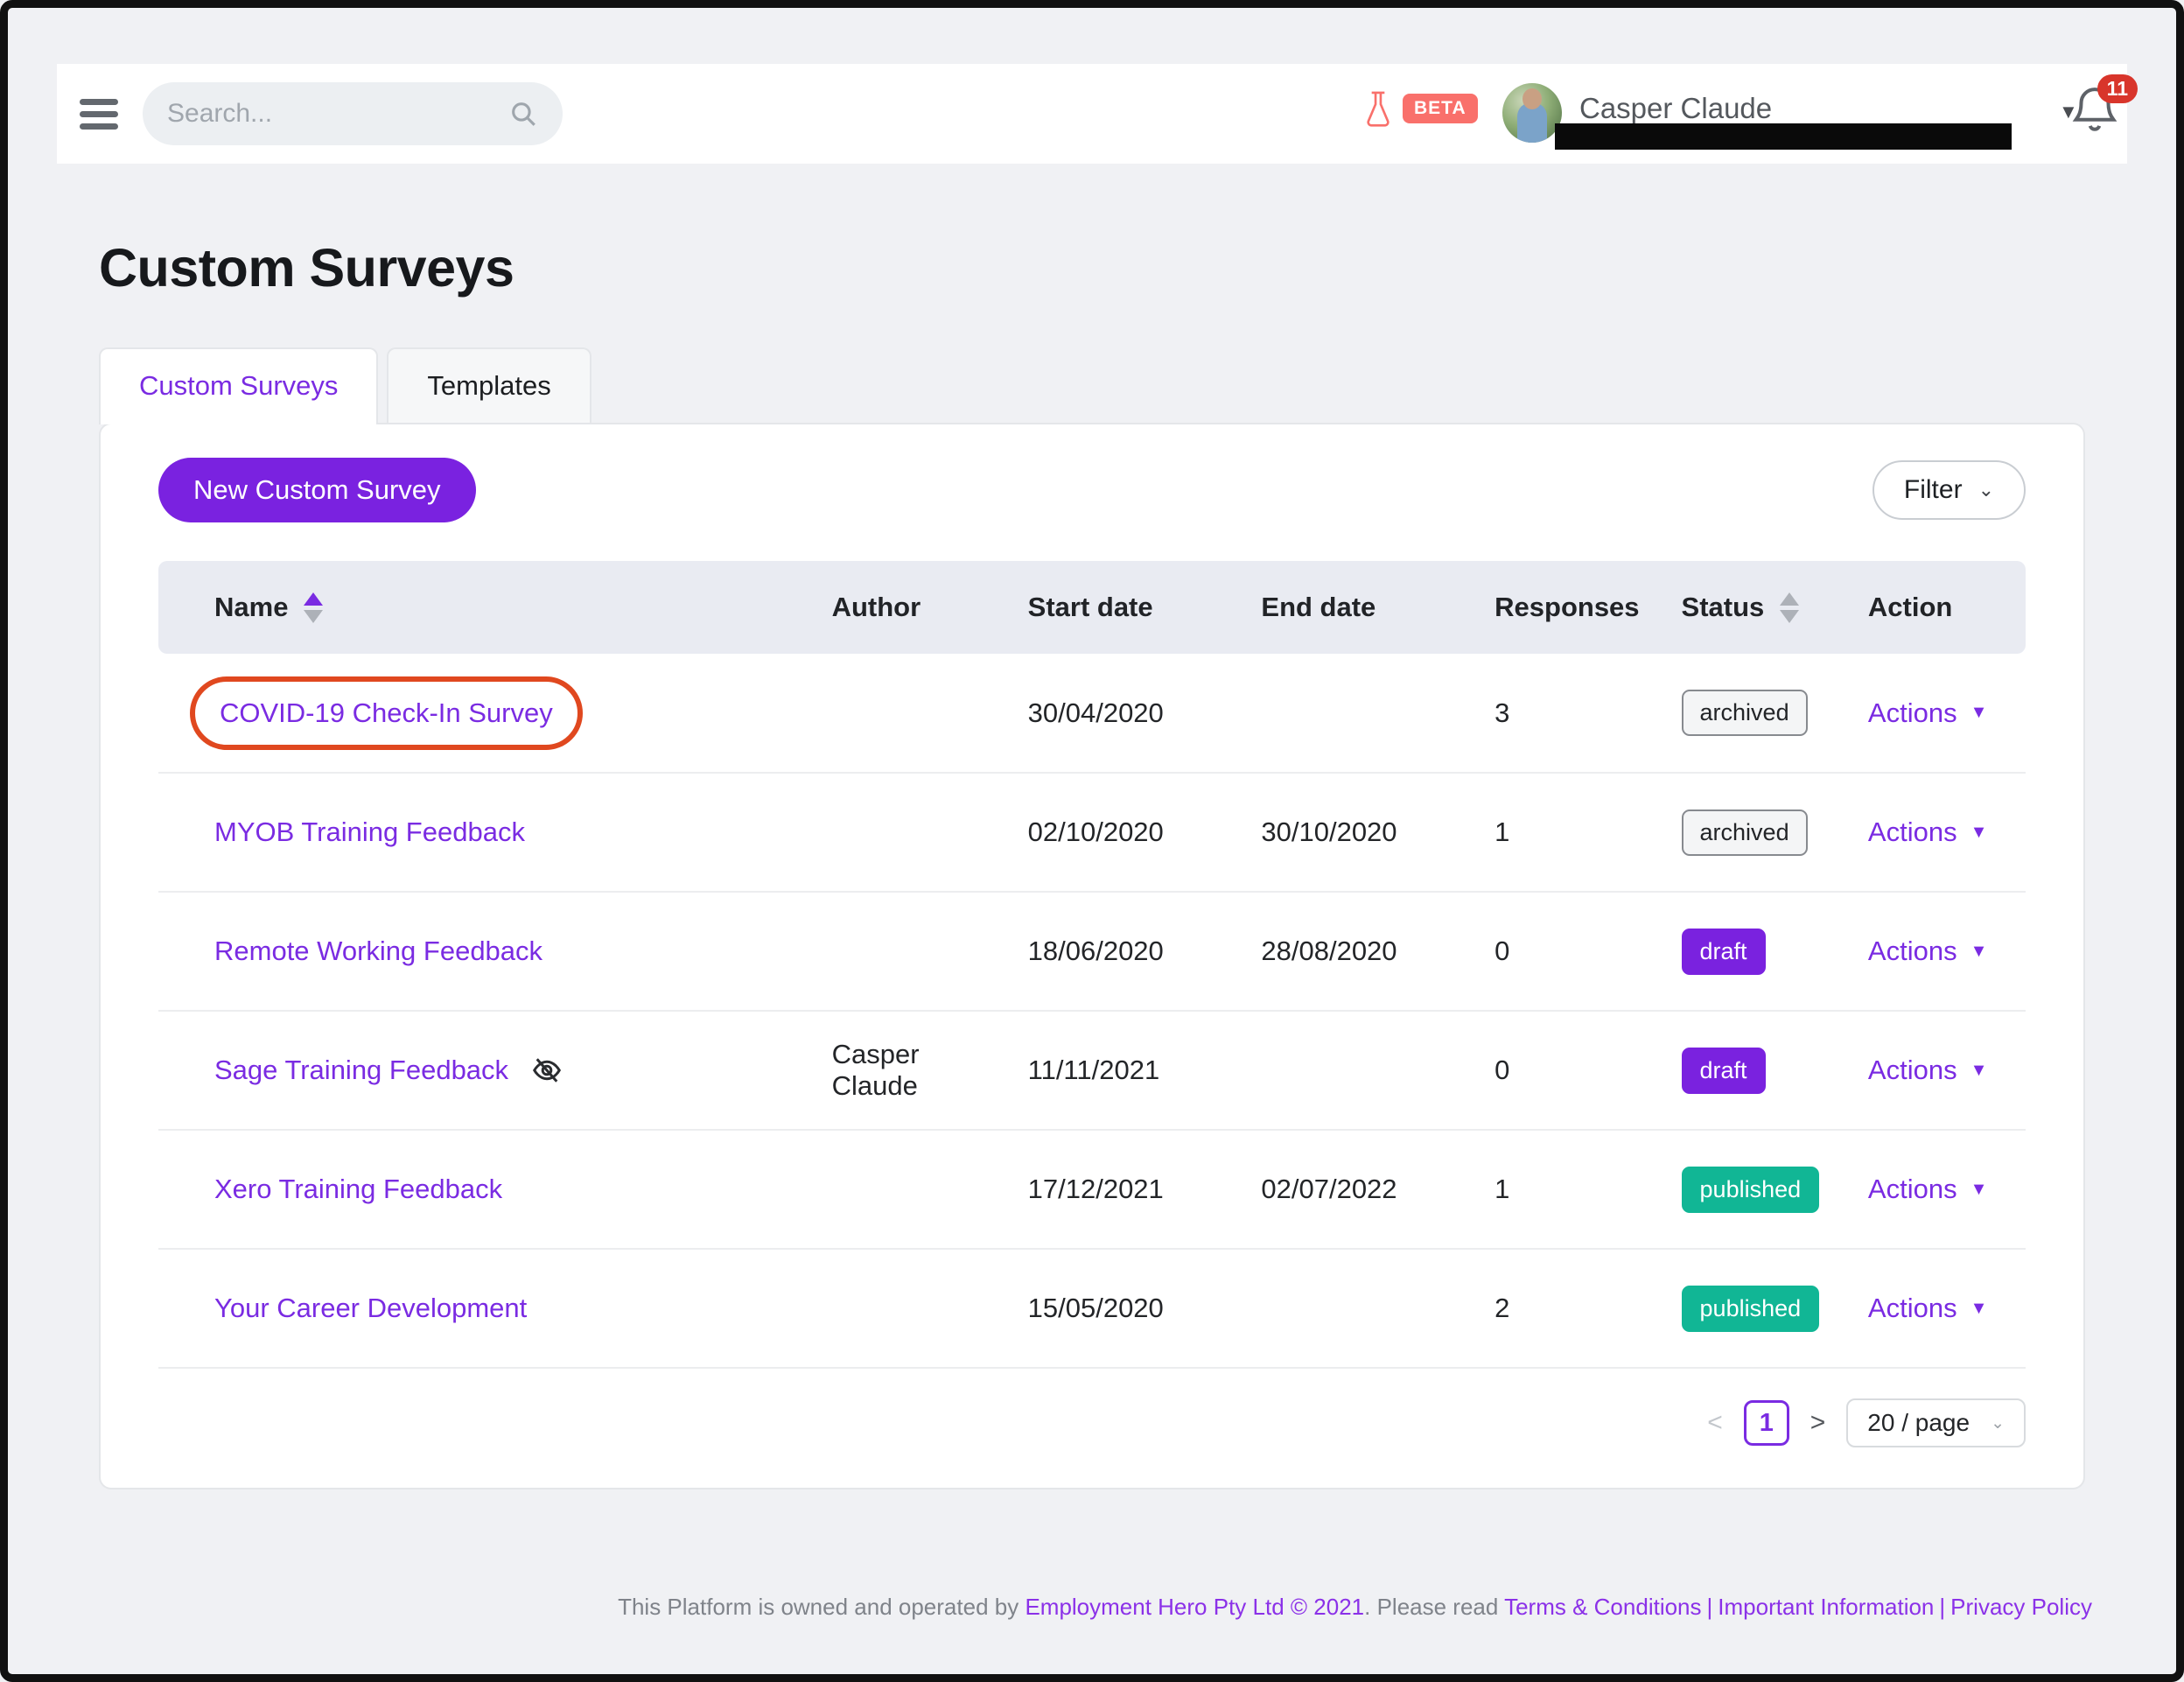  Describe the element at coordinates (1502, 1308) in the screenshot. I see `responses-cell: 2` at that location.